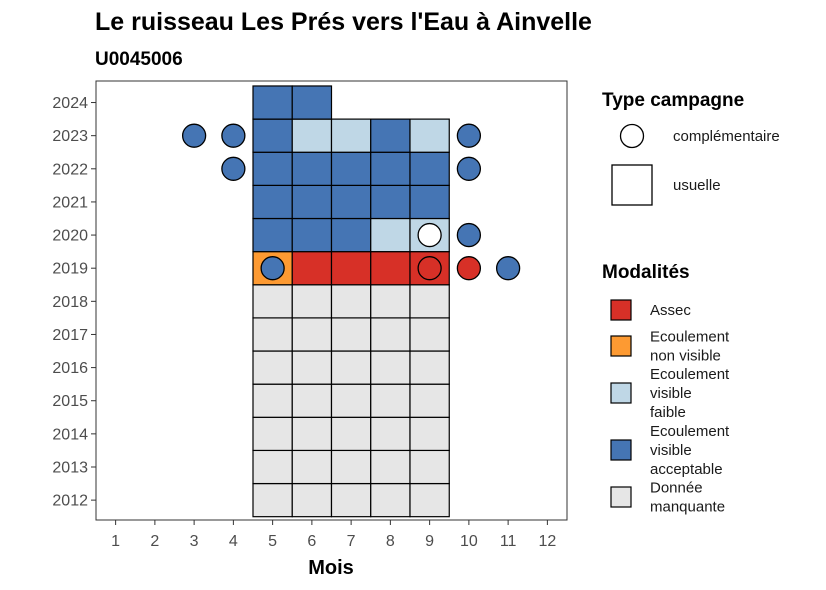 This screenshot has width=826, height=590. I want to click on x-tick-label-5: 5, so click(272, 541).